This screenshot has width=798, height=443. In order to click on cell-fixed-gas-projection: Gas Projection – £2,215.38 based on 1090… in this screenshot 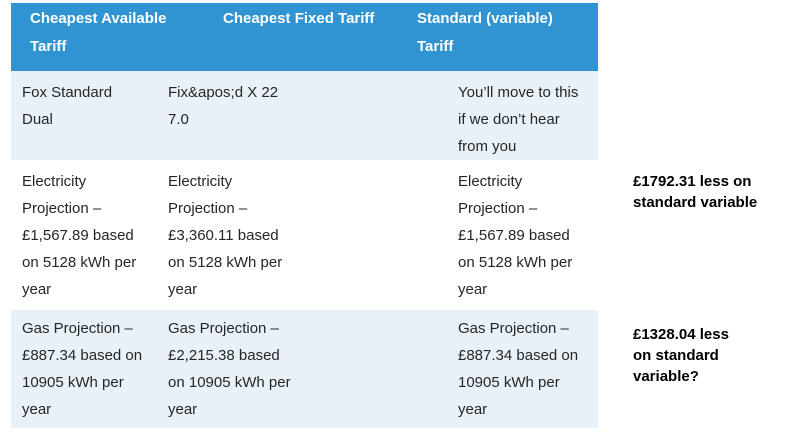, I will do `click(229, 369)`.